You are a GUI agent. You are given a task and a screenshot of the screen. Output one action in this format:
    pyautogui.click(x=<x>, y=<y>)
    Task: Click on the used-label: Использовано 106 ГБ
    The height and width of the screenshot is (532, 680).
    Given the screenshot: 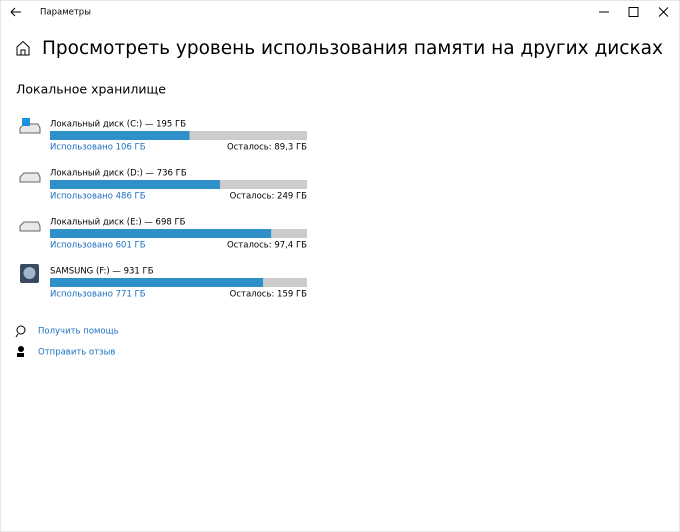 What is the action you would take?
    pyautogui.click(x=98, y=148)
    